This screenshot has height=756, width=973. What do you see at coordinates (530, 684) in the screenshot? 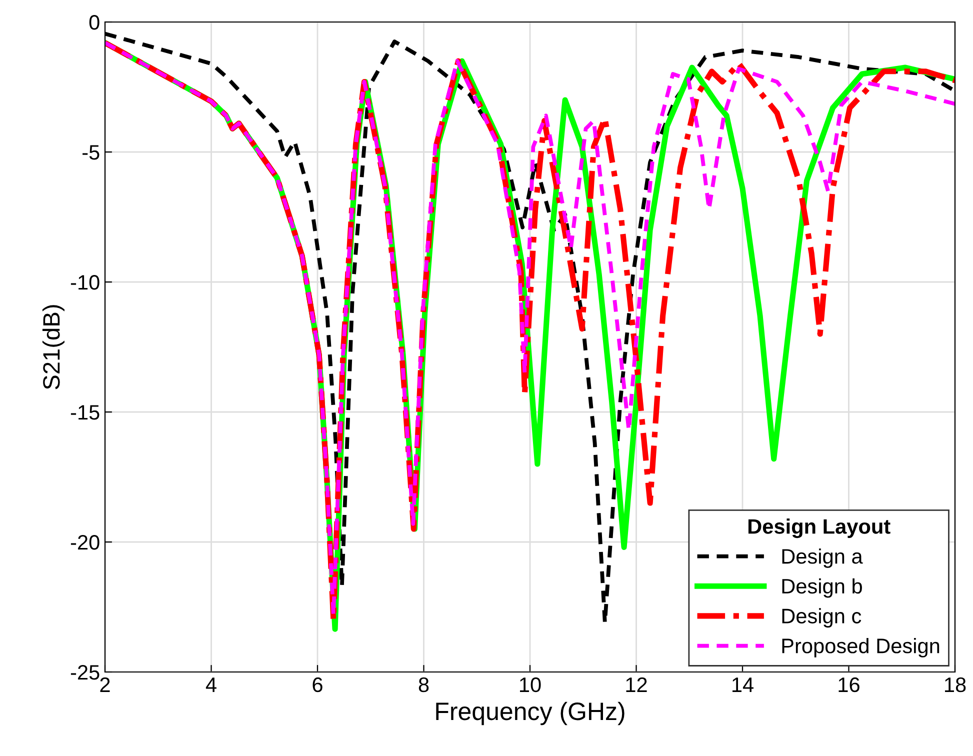
I see `x-tick-label: 10` at bounding box center [530, 684].